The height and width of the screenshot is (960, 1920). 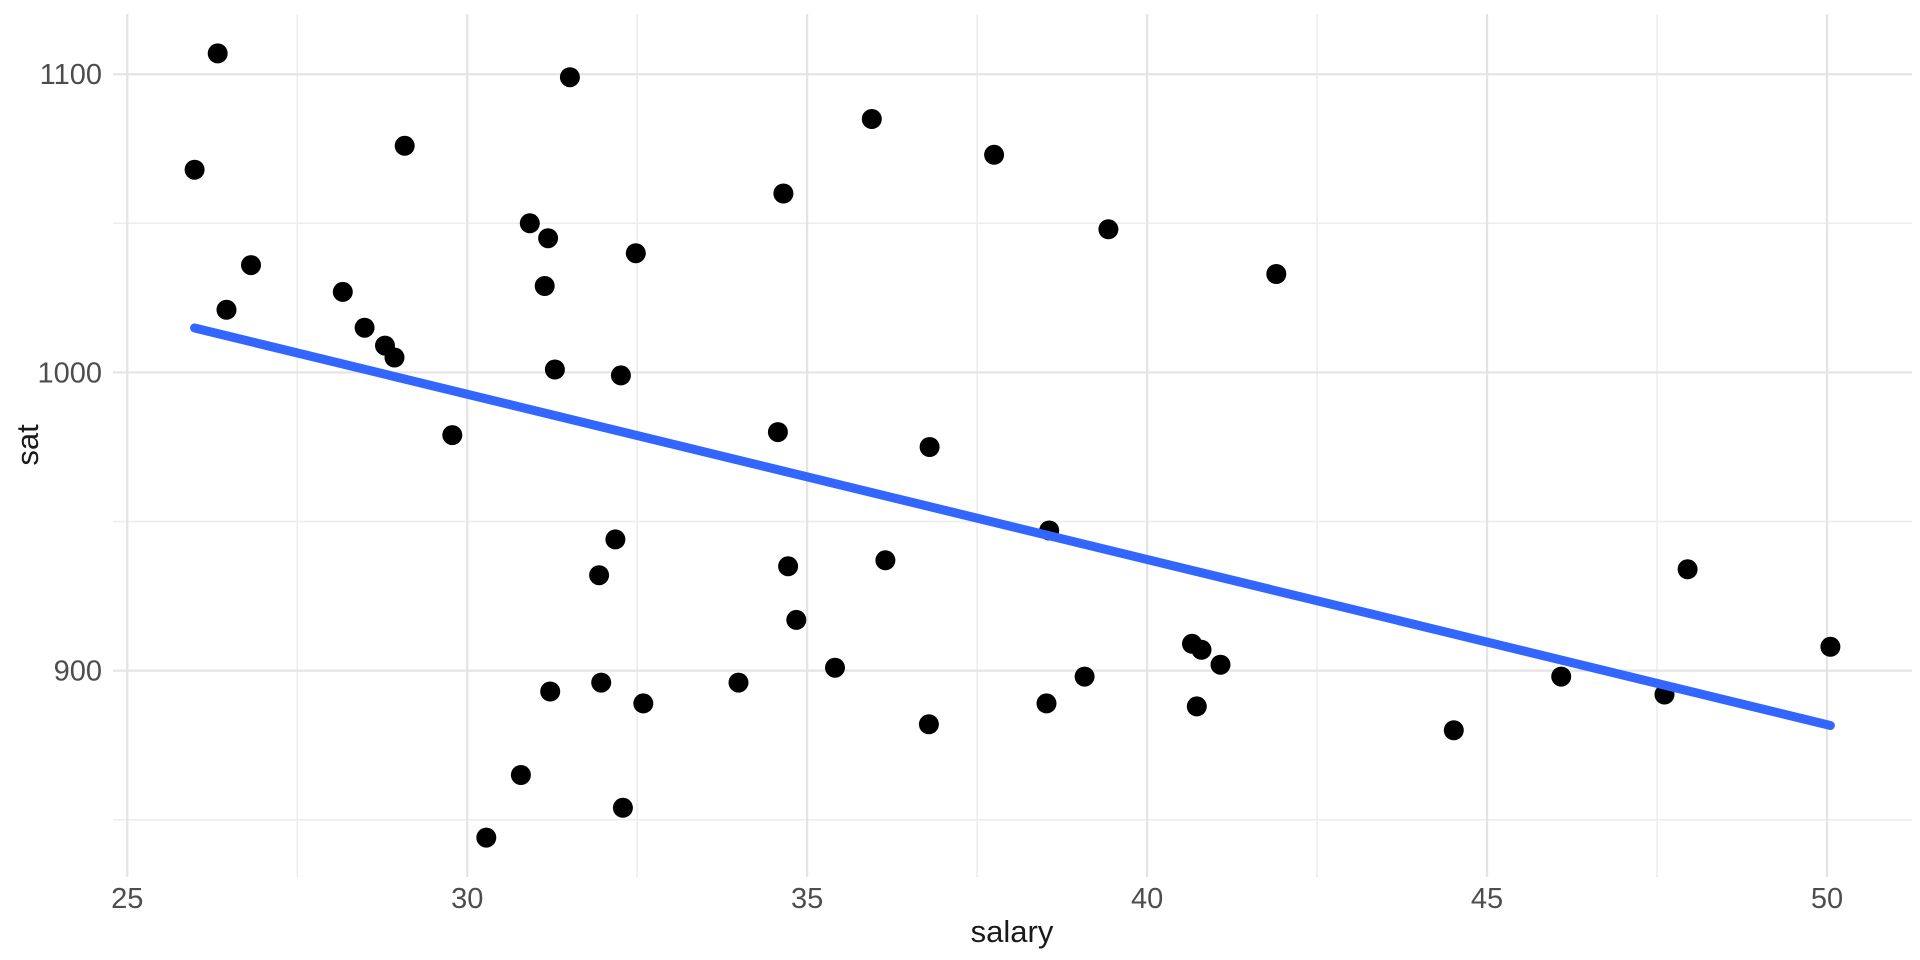 I want to click on x-axis-title: salary, so click(x=1012, y=931).